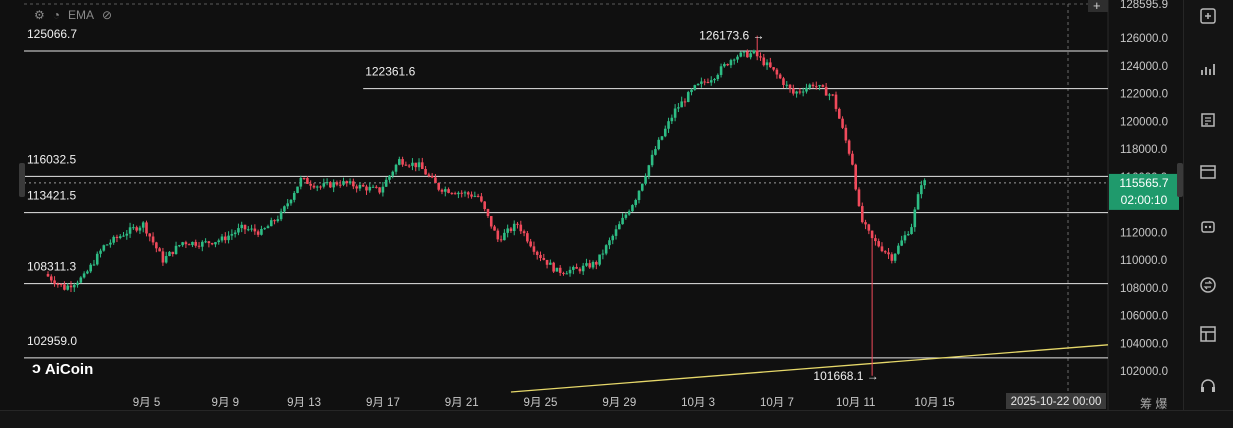 Image resolution: width=1233 pixels, height=428 pixels. What do you see at coordinates (809, 368) in the screenshot?
I see `trend-line` at bounding box center [809, 368].